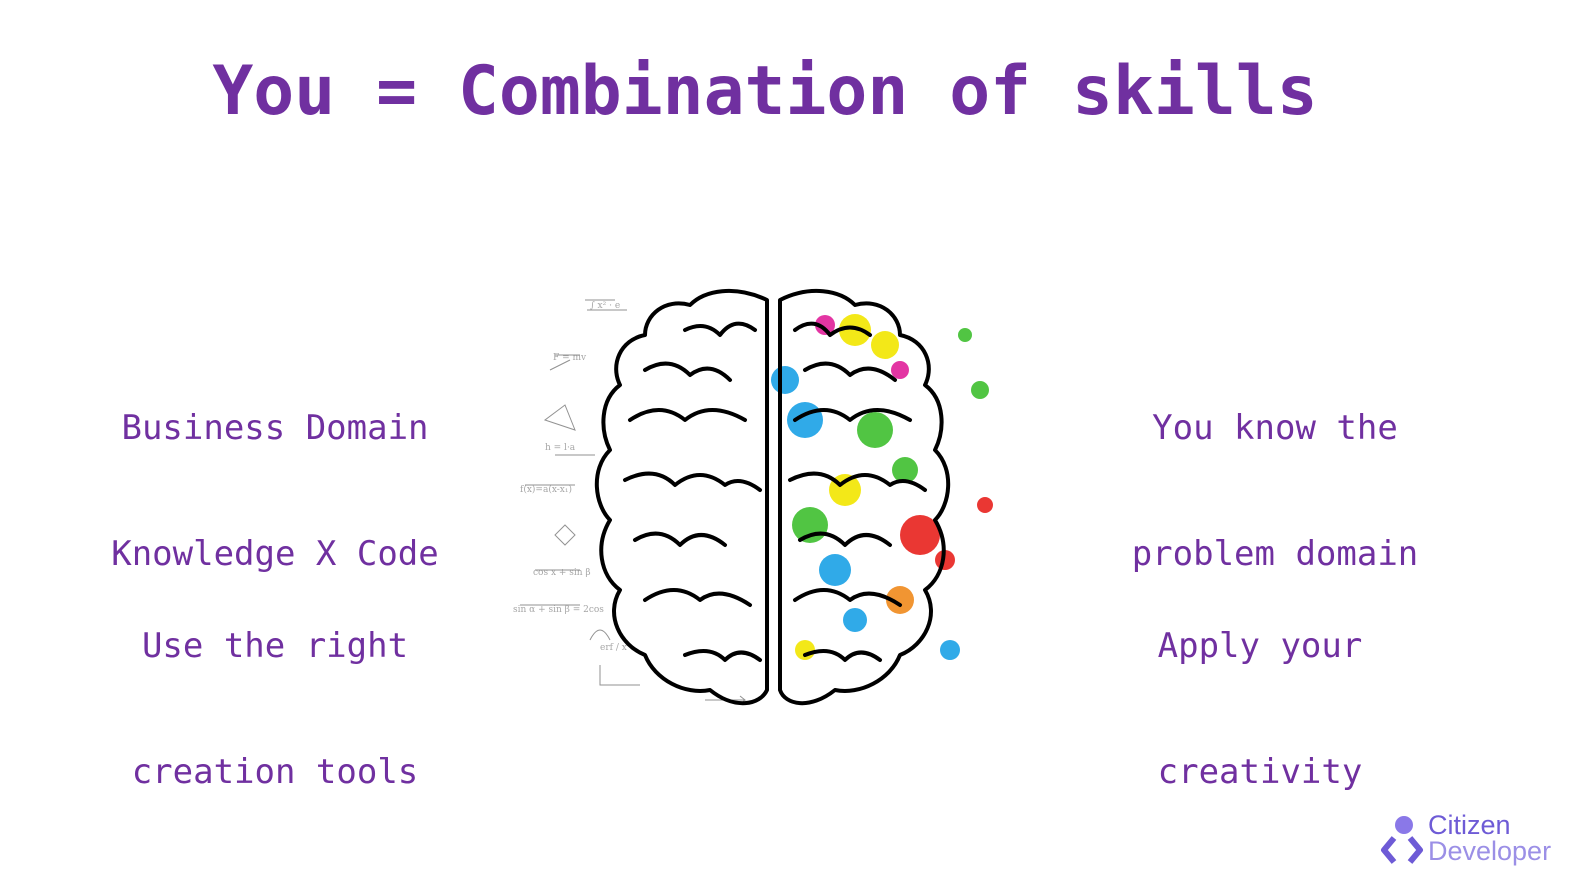  What do you see at coordinates (1275, 428) in the screenshot?
I see `label-line: You know the` at bounding box center [1275, 428].